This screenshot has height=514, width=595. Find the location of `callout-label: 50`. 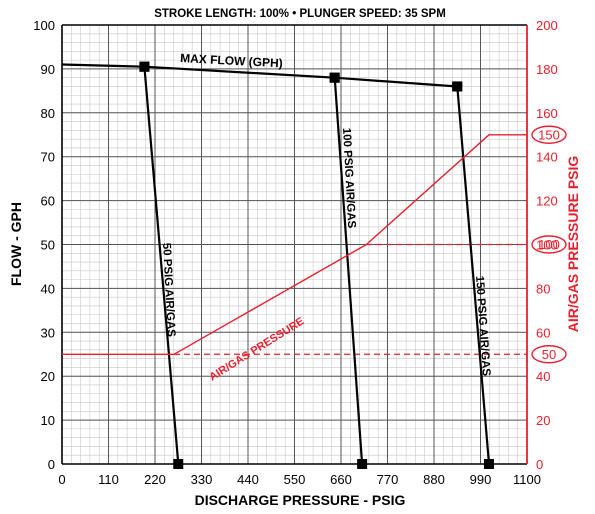

callout-label: 50 is located at coordinates (549, 354).